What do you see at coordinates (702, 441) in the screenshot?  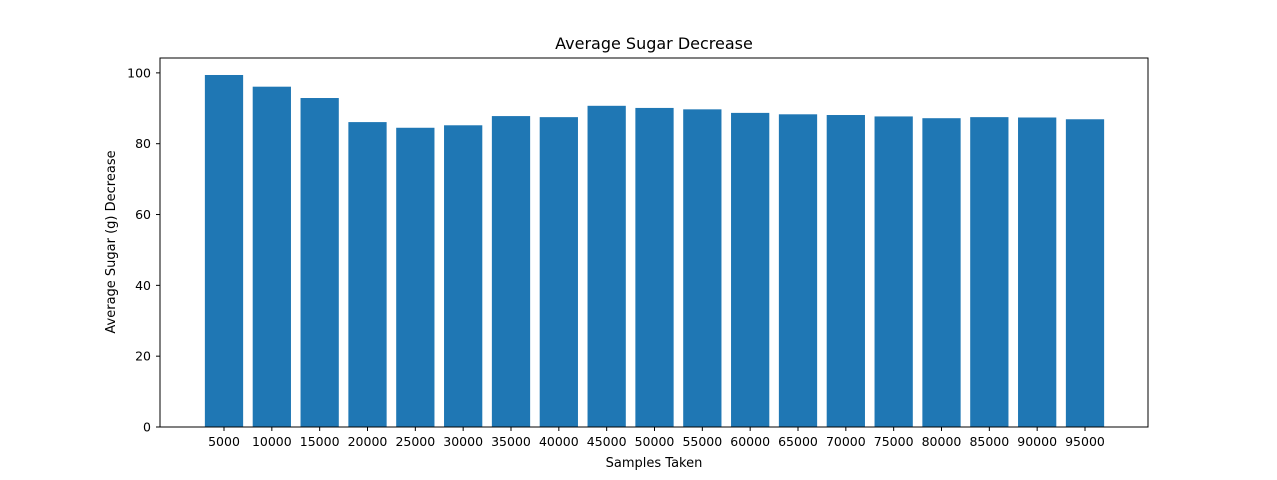 I see `x-tick-label: 55000` at bounding box center [702, 441].